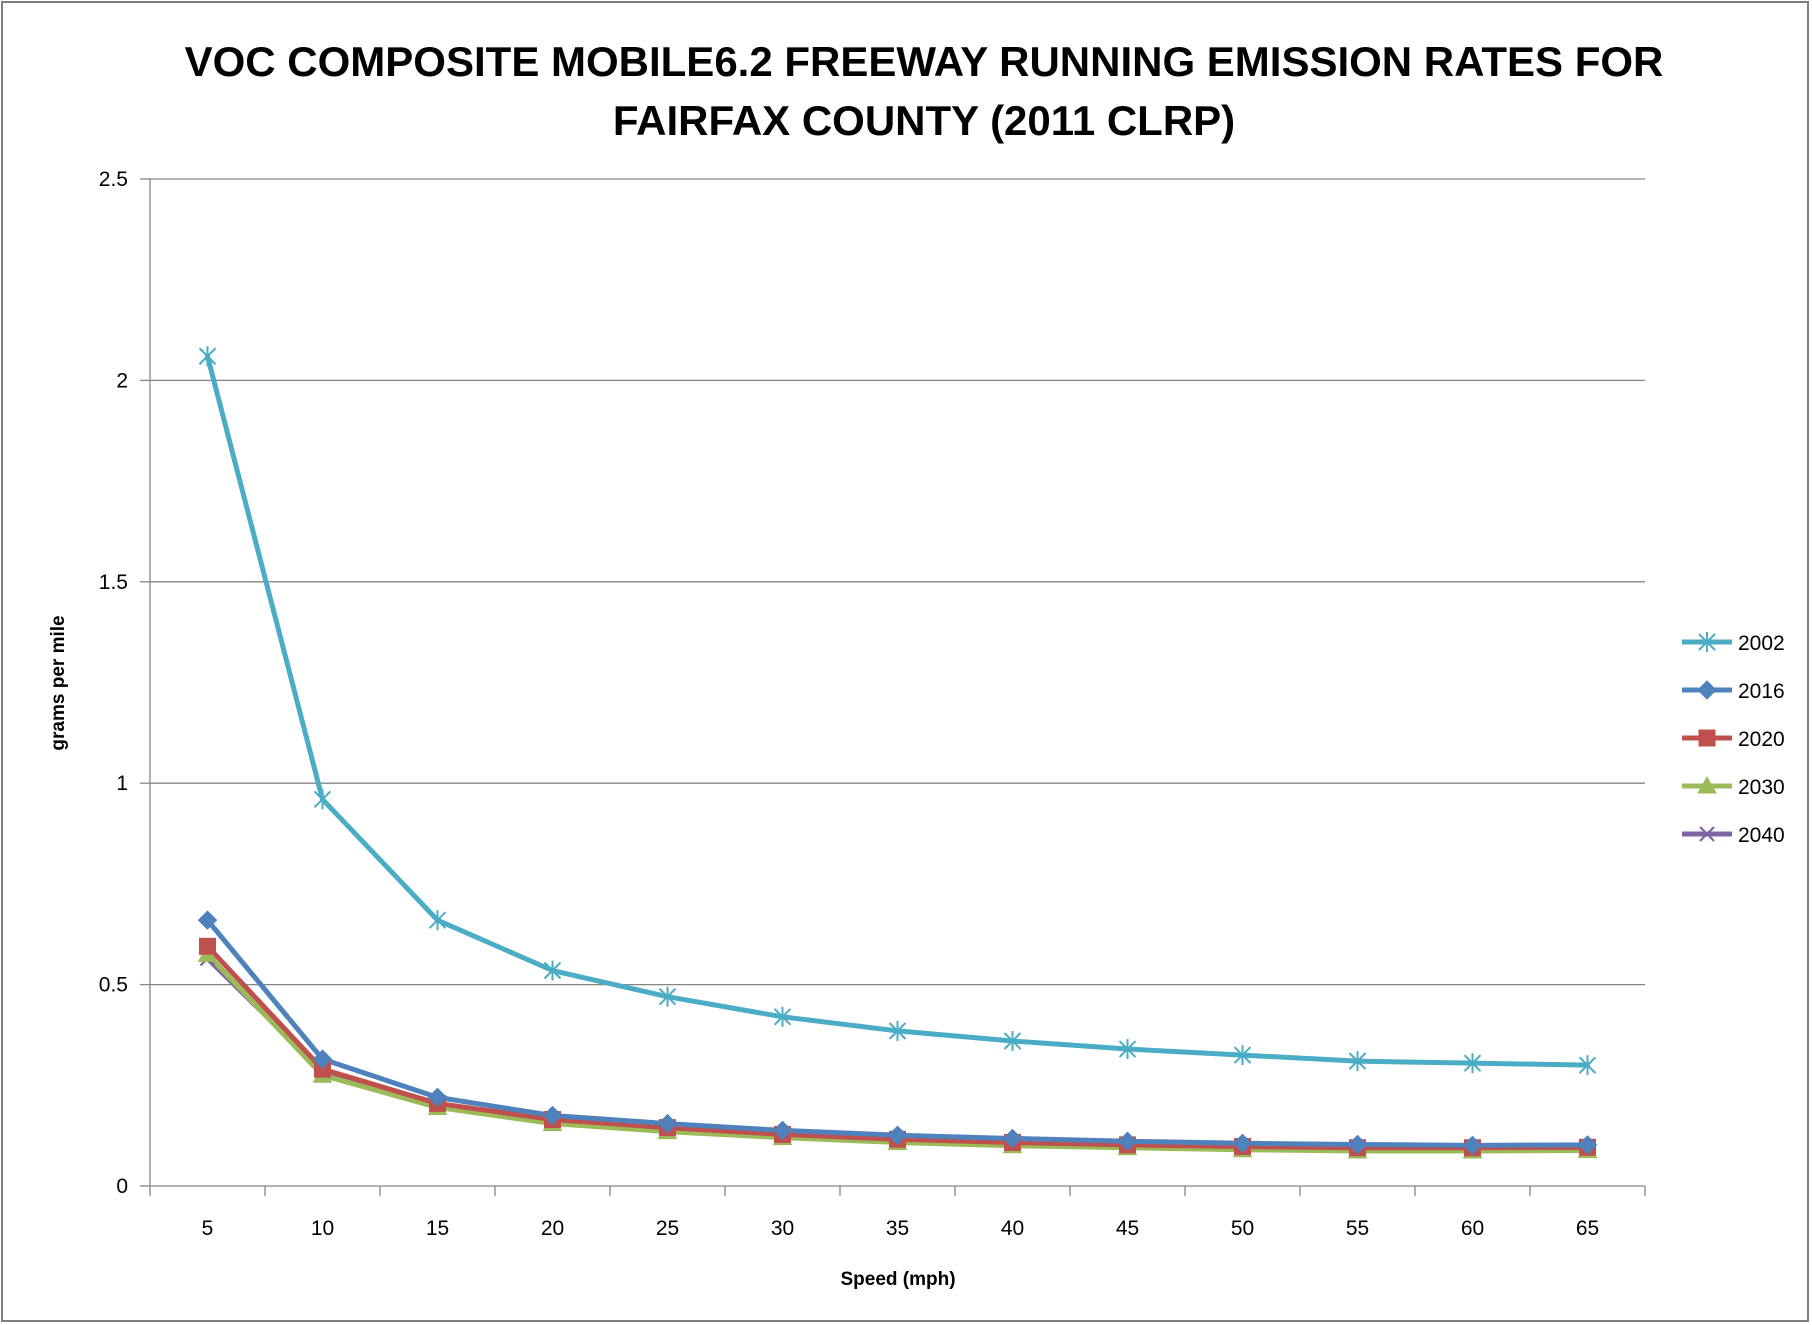  Describe the element at coordinates (1707, 784) in the screenshot. I see `legend-swatch-marker-2030` at that location.